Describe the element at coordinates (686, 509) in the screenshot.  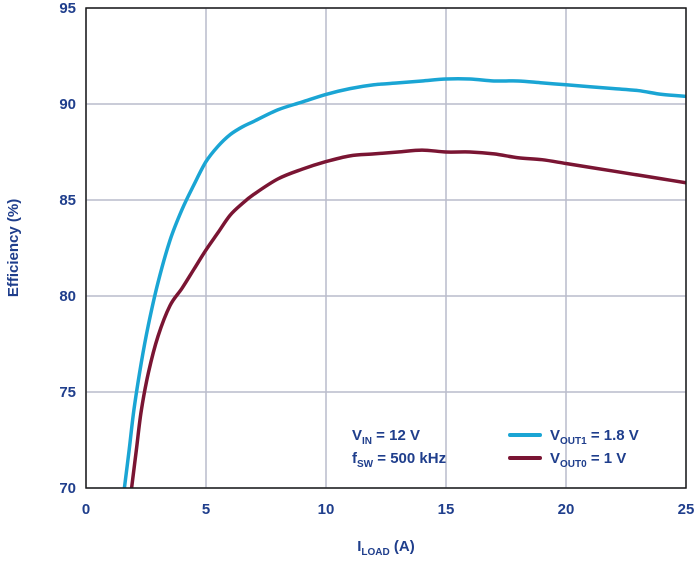
I see `x-tick-label-25: 25` at that location.